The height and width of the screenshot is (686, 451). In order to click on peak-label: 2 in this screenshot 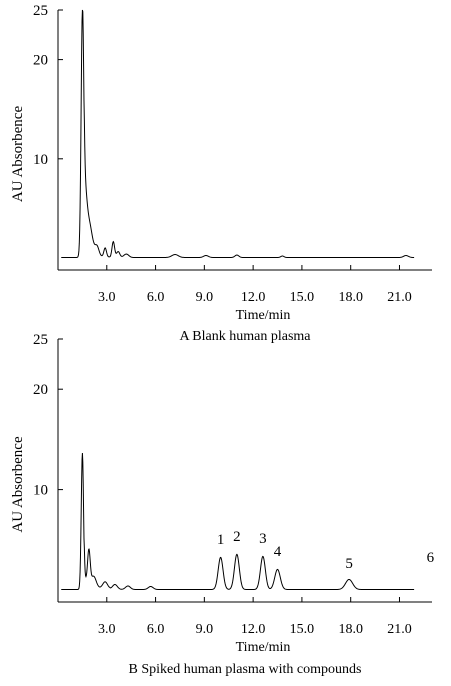, I will do `click(237, 537)`.